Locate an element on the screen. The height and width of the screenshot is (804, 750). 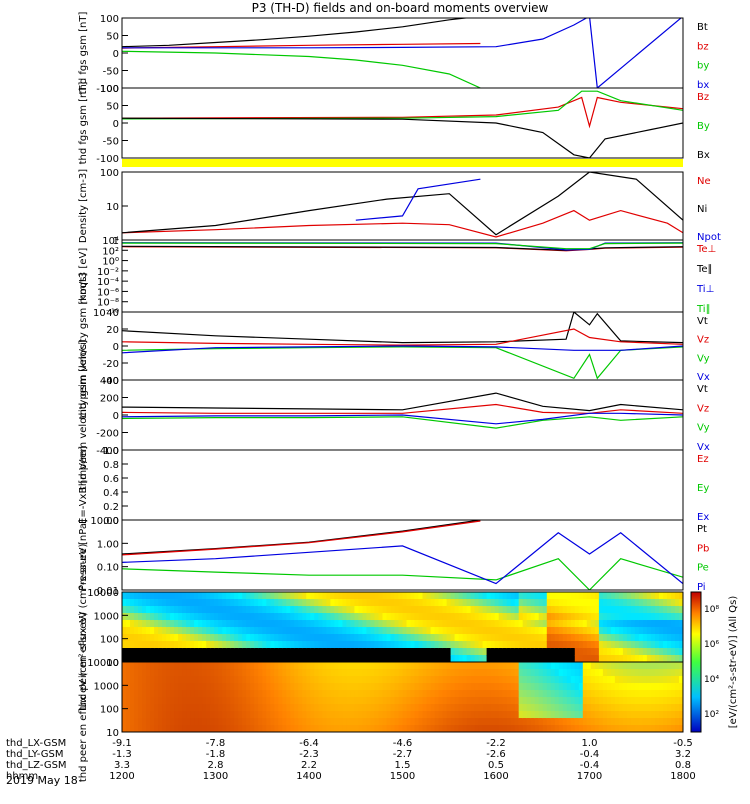
y-tick-label: 0.6 is located at coordinates (111, 479).